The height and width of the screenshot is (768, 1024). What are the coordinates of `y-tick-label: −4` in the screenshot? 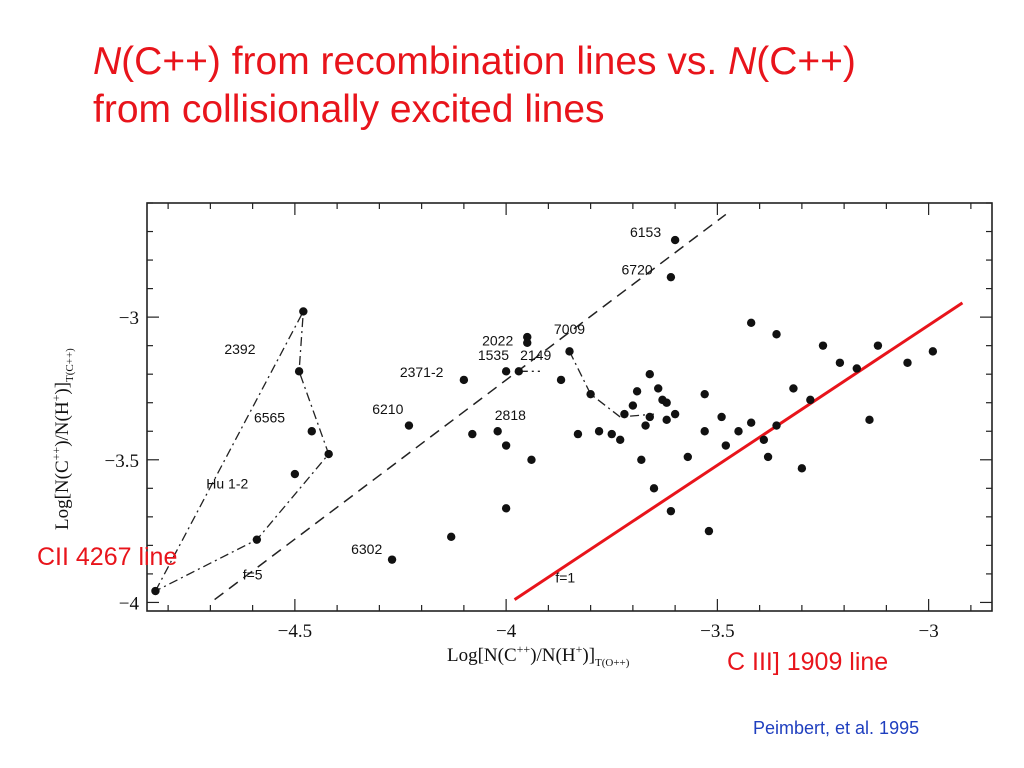 It's located at (129, 603).